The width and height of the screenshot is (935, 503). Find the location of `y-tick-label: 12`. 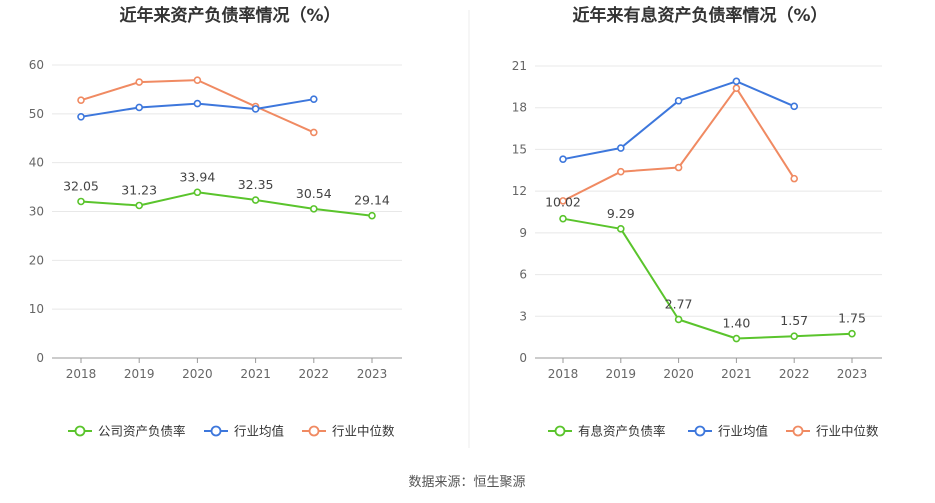

y-tick-label: 12 is located at coordinates (519, 191).